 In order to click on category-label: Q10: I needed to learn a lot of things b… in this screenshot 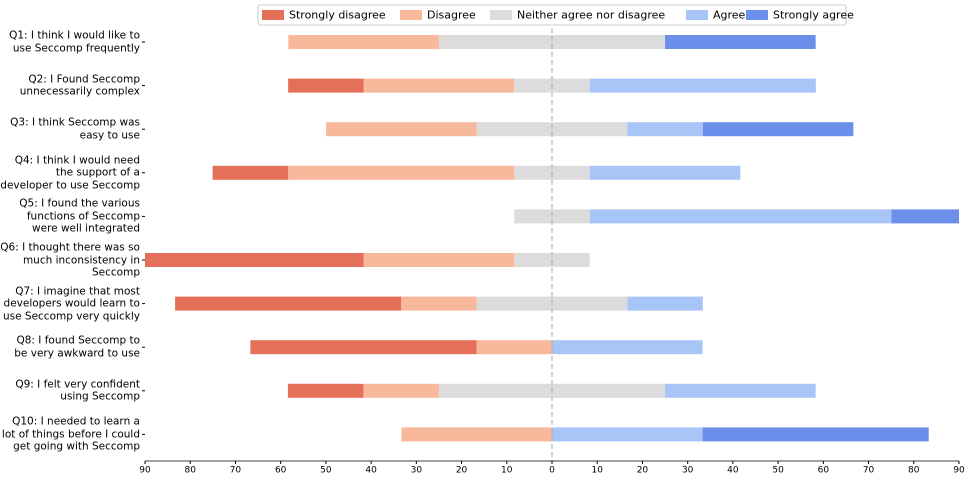, I will do `click(70, 434)`.